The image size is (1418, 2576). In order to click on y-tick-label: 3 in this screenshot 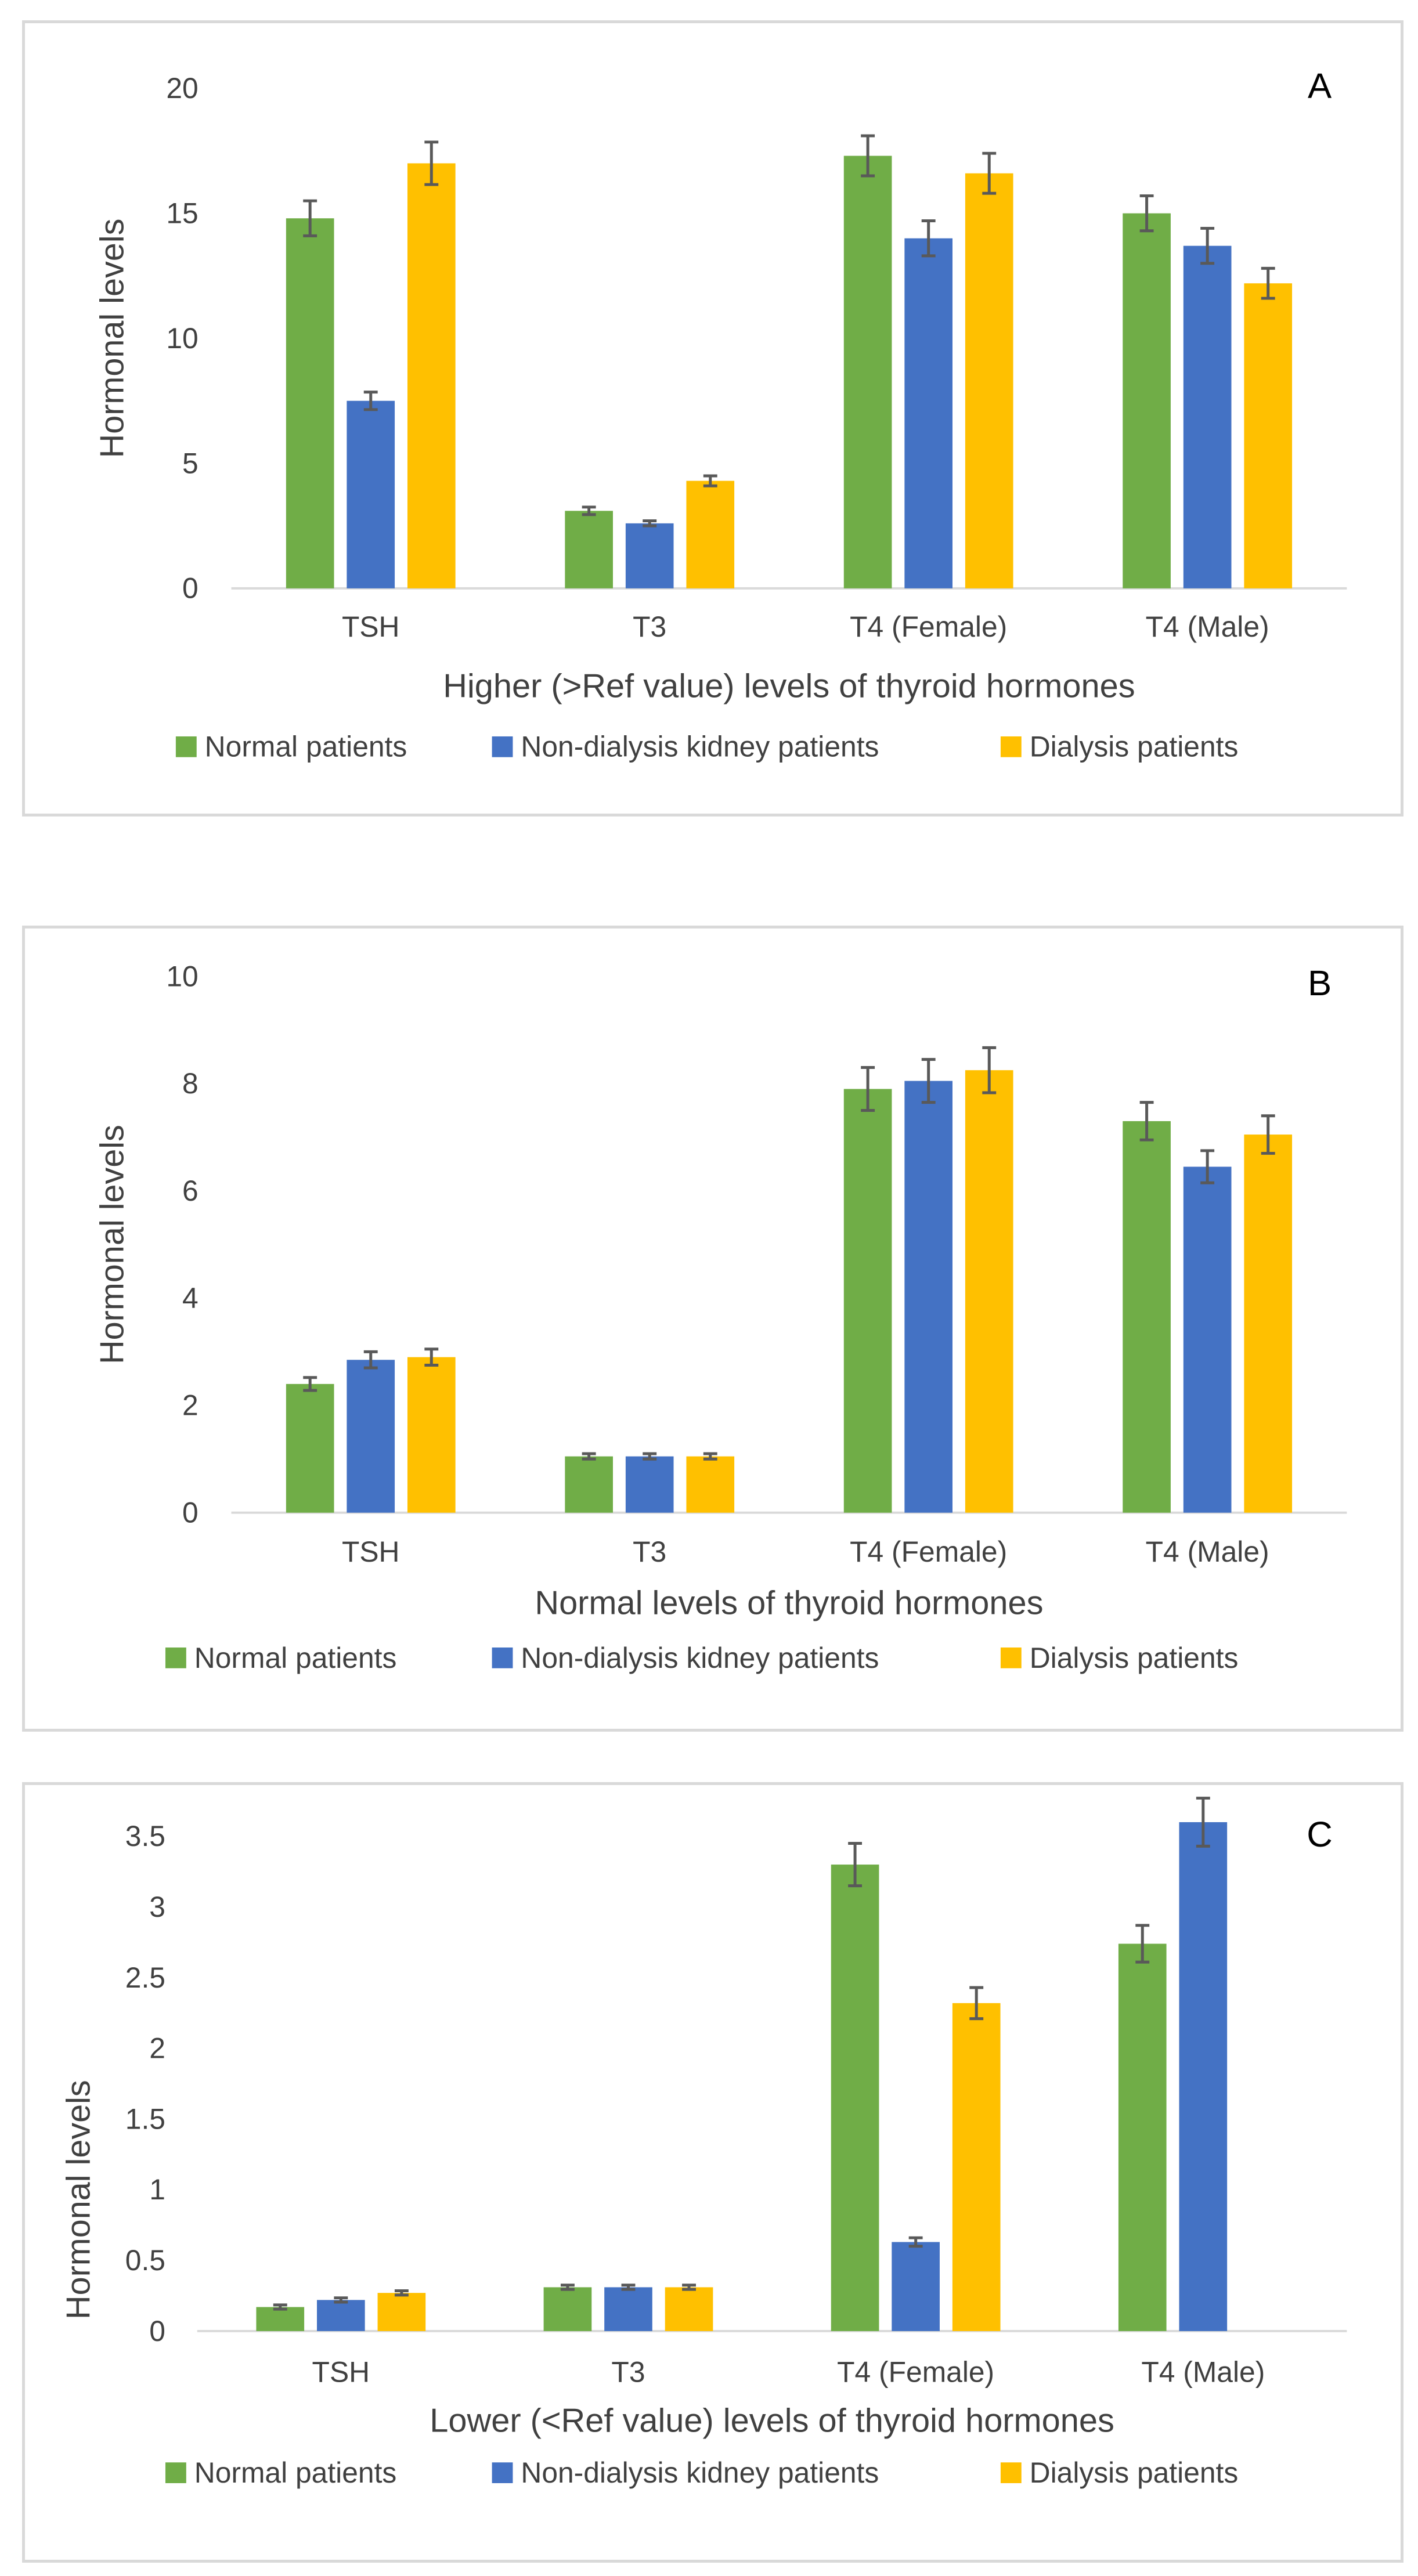, I will do `click(157, 1907)`.